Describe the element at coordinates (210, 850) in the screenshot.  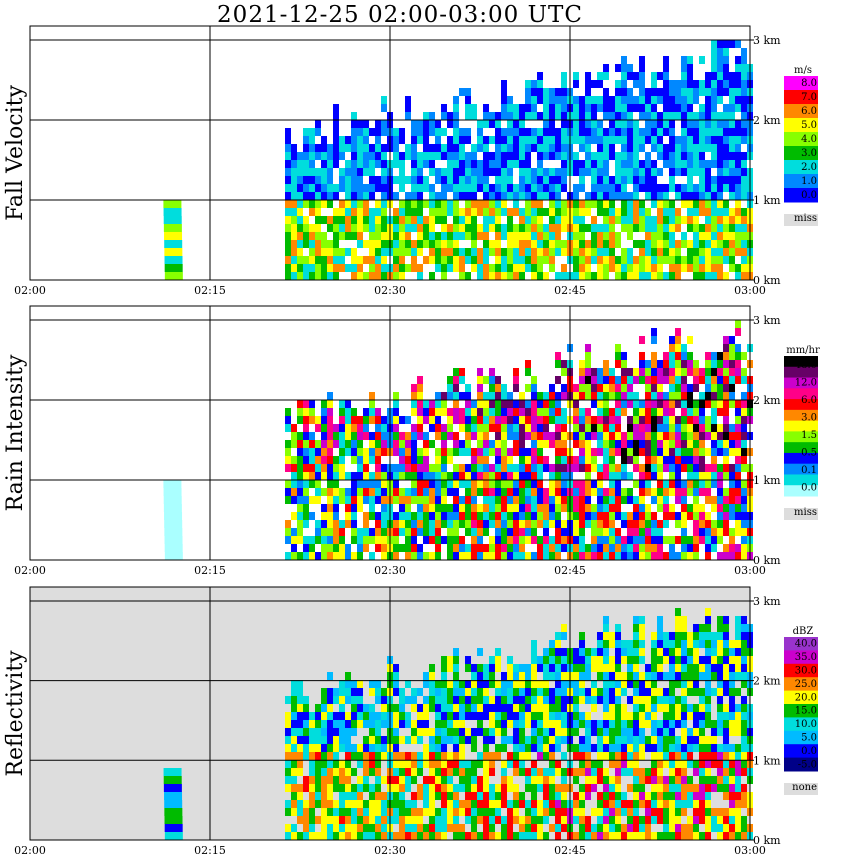
I see `x-tick-label: 02:15` at that location.